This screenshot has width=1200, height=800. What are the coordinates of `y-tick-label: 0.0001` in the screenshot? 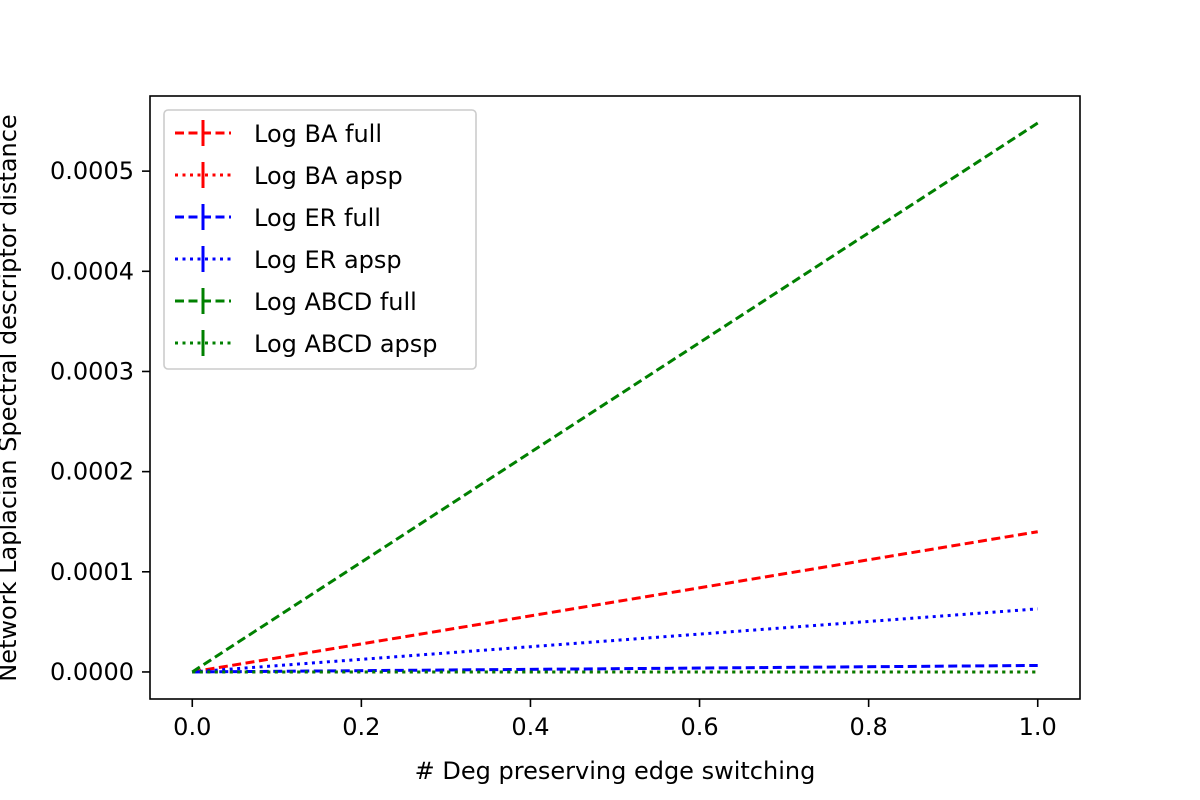 It's located at (92, 572).